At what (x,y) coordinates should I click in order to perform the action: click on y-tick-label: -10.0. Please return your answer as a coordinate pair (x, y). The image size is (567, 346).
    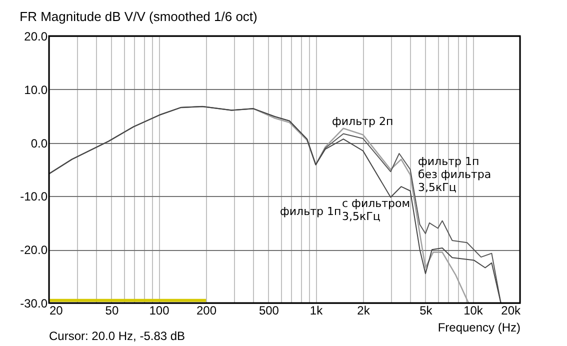
    Looking at the image, I should click on (34, 197).